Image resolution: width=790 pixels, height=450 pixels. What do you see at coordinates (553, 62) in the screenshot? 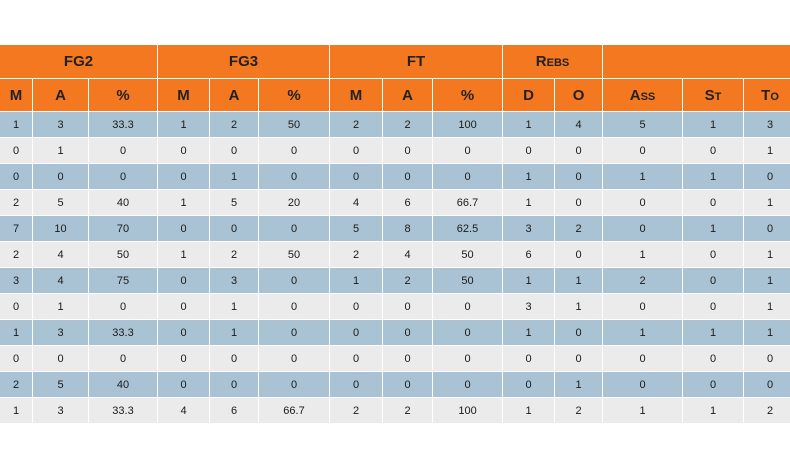
I see `group-header-rebs: Rebs` at bounding box center [553, 62].